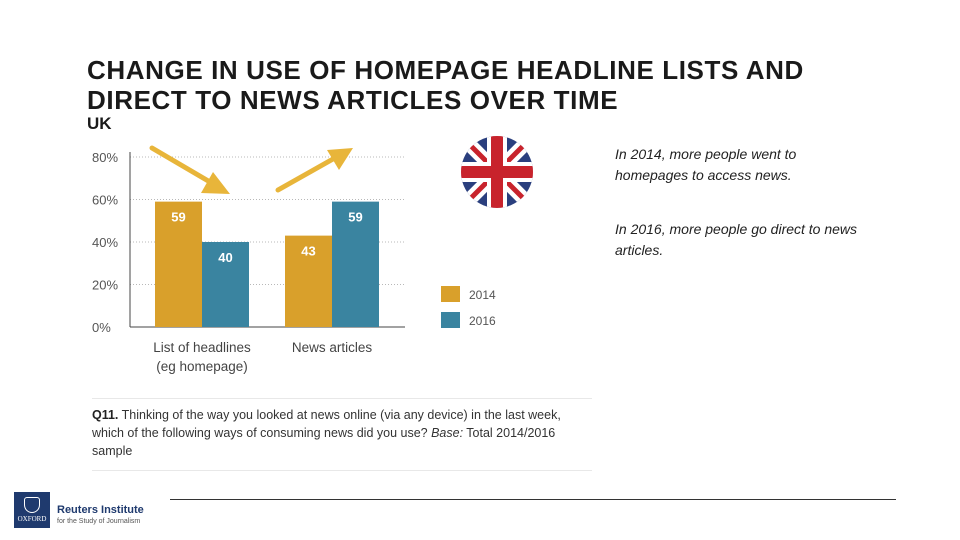 The height and width of the screenshot is (540, 960). I want to click on base-text: Total 2014/2016 sample, so click(324, 442).